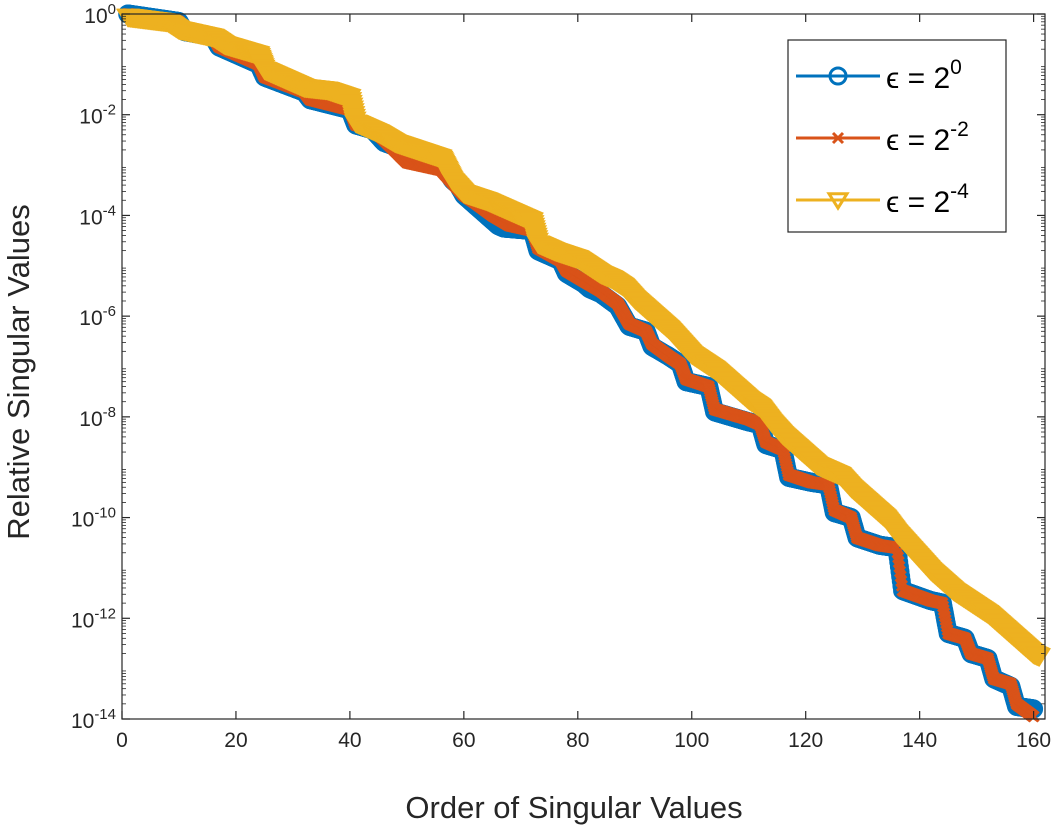 The width and height of the screenshot is (1057, 830). Describe the element at coordinates (93, 719) in the screenshot. I see `y-tick-label: 10⁻¹⁴` at that location.